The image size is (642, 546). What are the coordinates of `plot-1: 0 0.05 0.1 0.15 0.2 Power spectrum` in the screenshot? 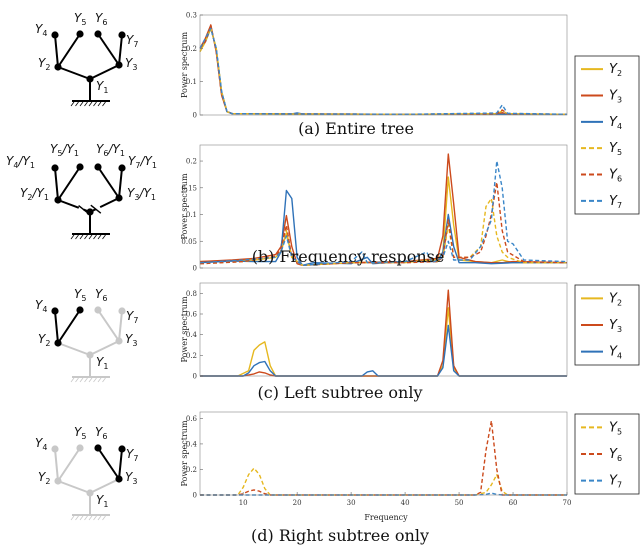 It's located at (374, 208).